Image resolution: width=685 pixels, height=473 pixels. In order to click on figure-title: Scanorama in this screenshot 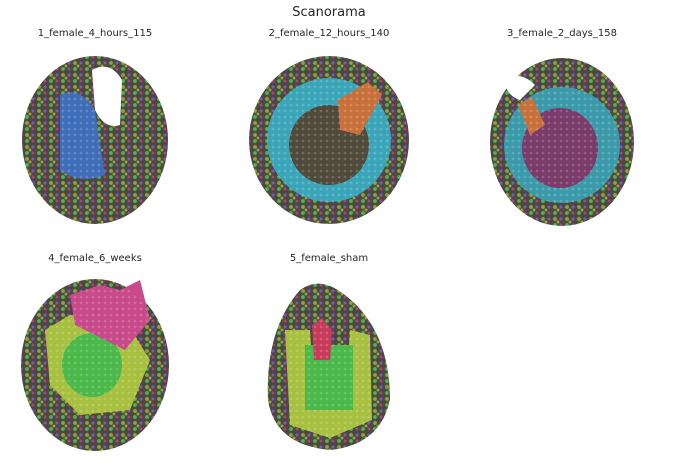, I will do `click(329, 12)`.